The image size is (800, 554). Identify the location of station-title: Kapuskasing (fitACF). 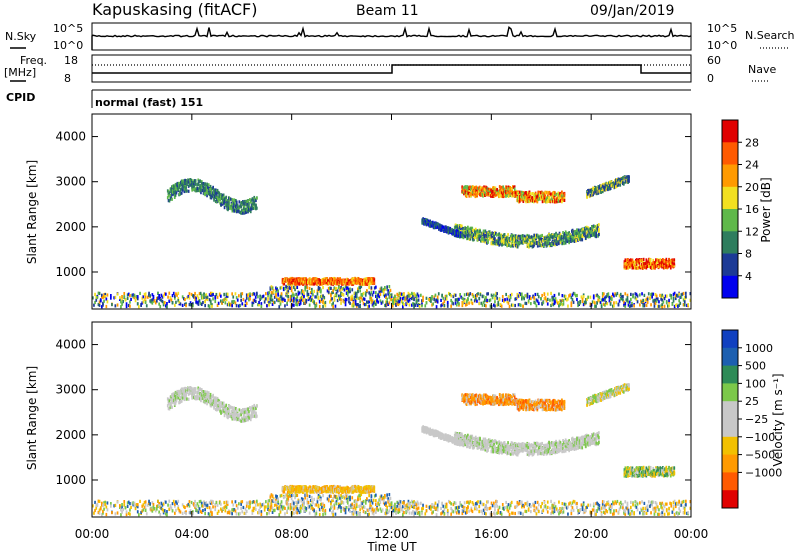
(174, 9).